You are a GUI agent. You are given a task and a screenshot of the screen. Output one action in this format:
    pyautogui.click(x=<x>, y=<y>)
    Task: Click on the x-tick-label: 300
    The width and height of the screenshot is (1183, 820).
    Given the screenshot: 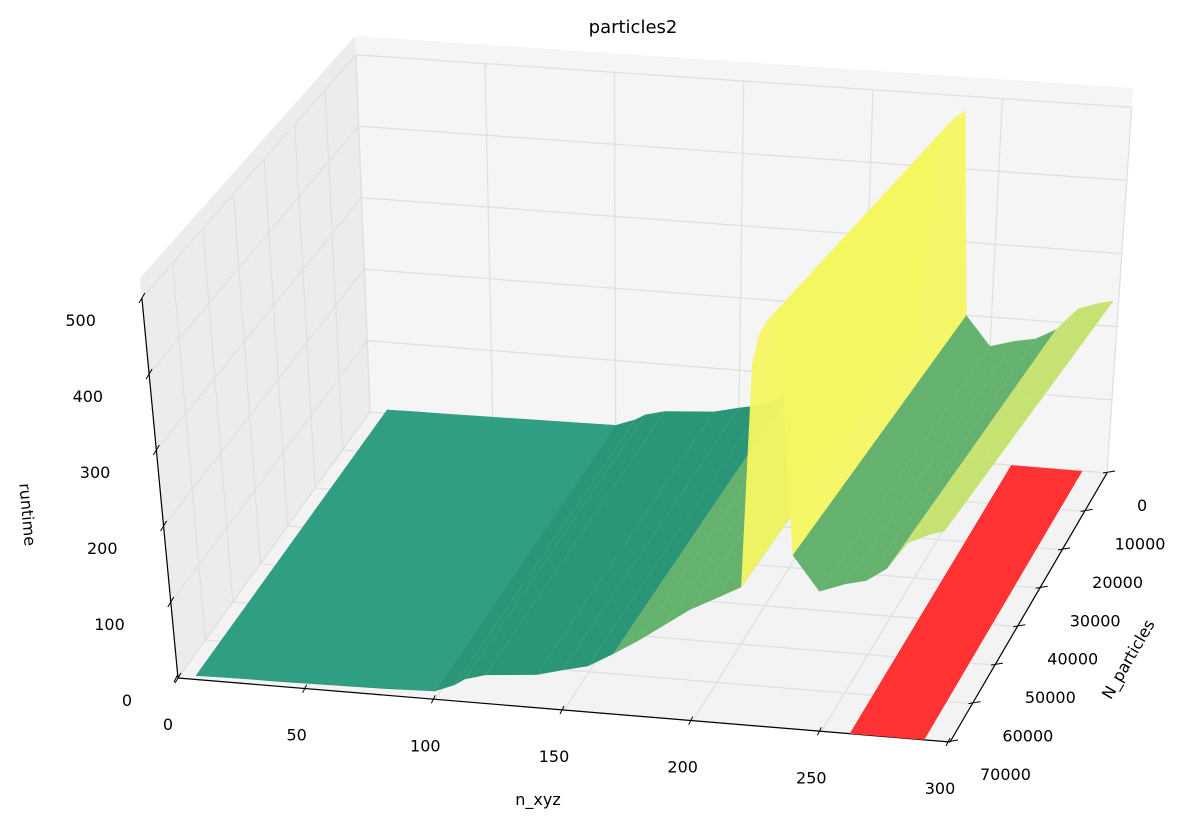 What is the action you would take?
    pyautogui.click(x=940, y=788)
    